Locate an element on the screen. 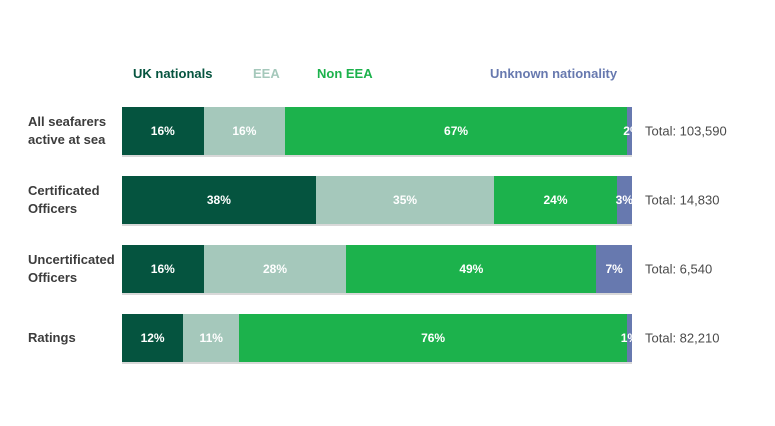 This screenshot has height=426, width=775. bar: 16% 28% 49% 7% is located at coordinates (377, 269).